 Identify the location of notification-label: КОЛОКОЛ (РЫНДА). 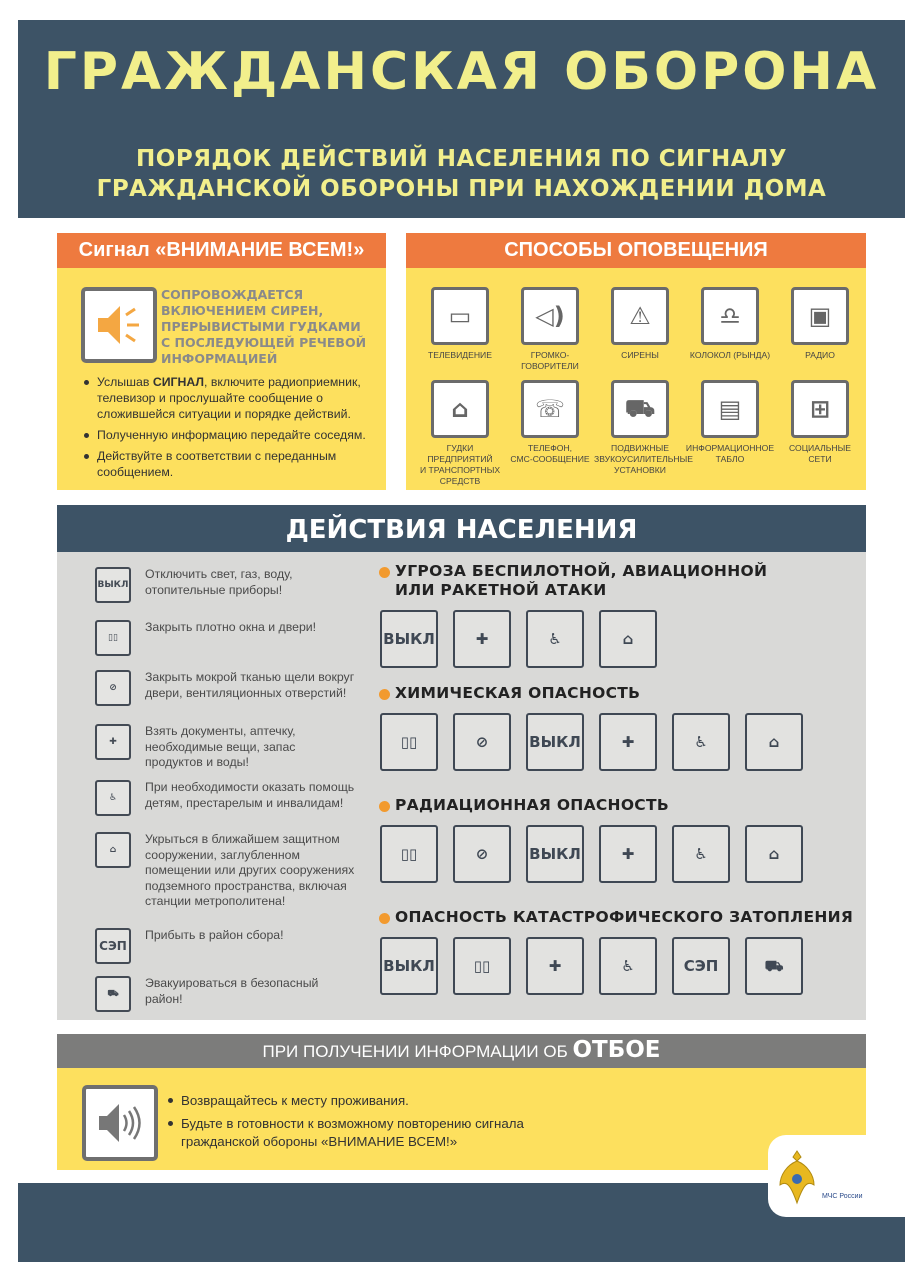
(730, 355).